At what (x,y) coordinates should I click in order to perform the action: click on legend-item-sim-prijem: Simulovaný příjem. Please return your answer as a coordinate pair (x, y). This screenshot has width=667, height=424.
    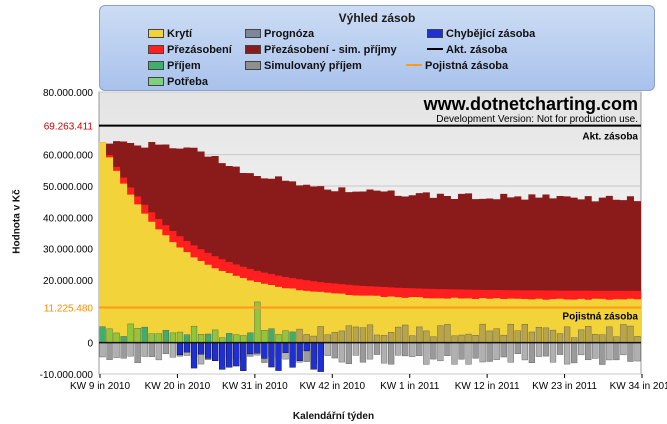
    Looking at the image, I should click on (303, 66).